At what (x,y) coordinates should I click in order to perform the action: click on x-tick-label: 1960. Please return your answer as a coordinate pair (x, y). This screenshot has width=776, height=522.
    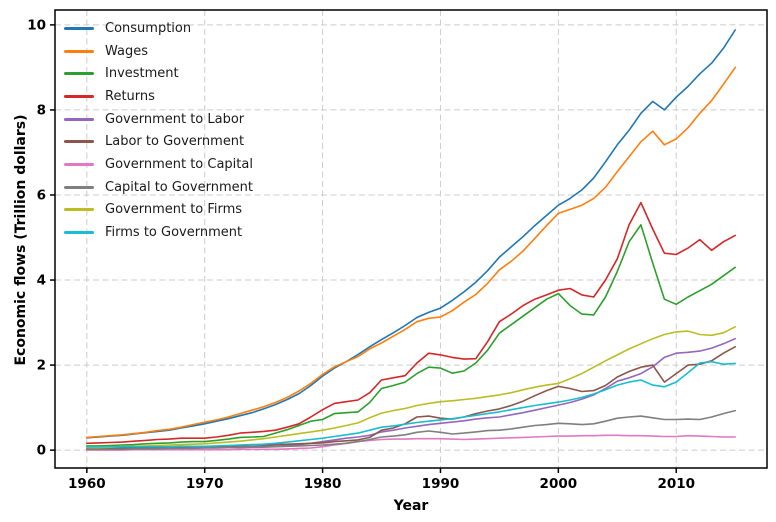
    Looking at the image, I should click on (87, 484).